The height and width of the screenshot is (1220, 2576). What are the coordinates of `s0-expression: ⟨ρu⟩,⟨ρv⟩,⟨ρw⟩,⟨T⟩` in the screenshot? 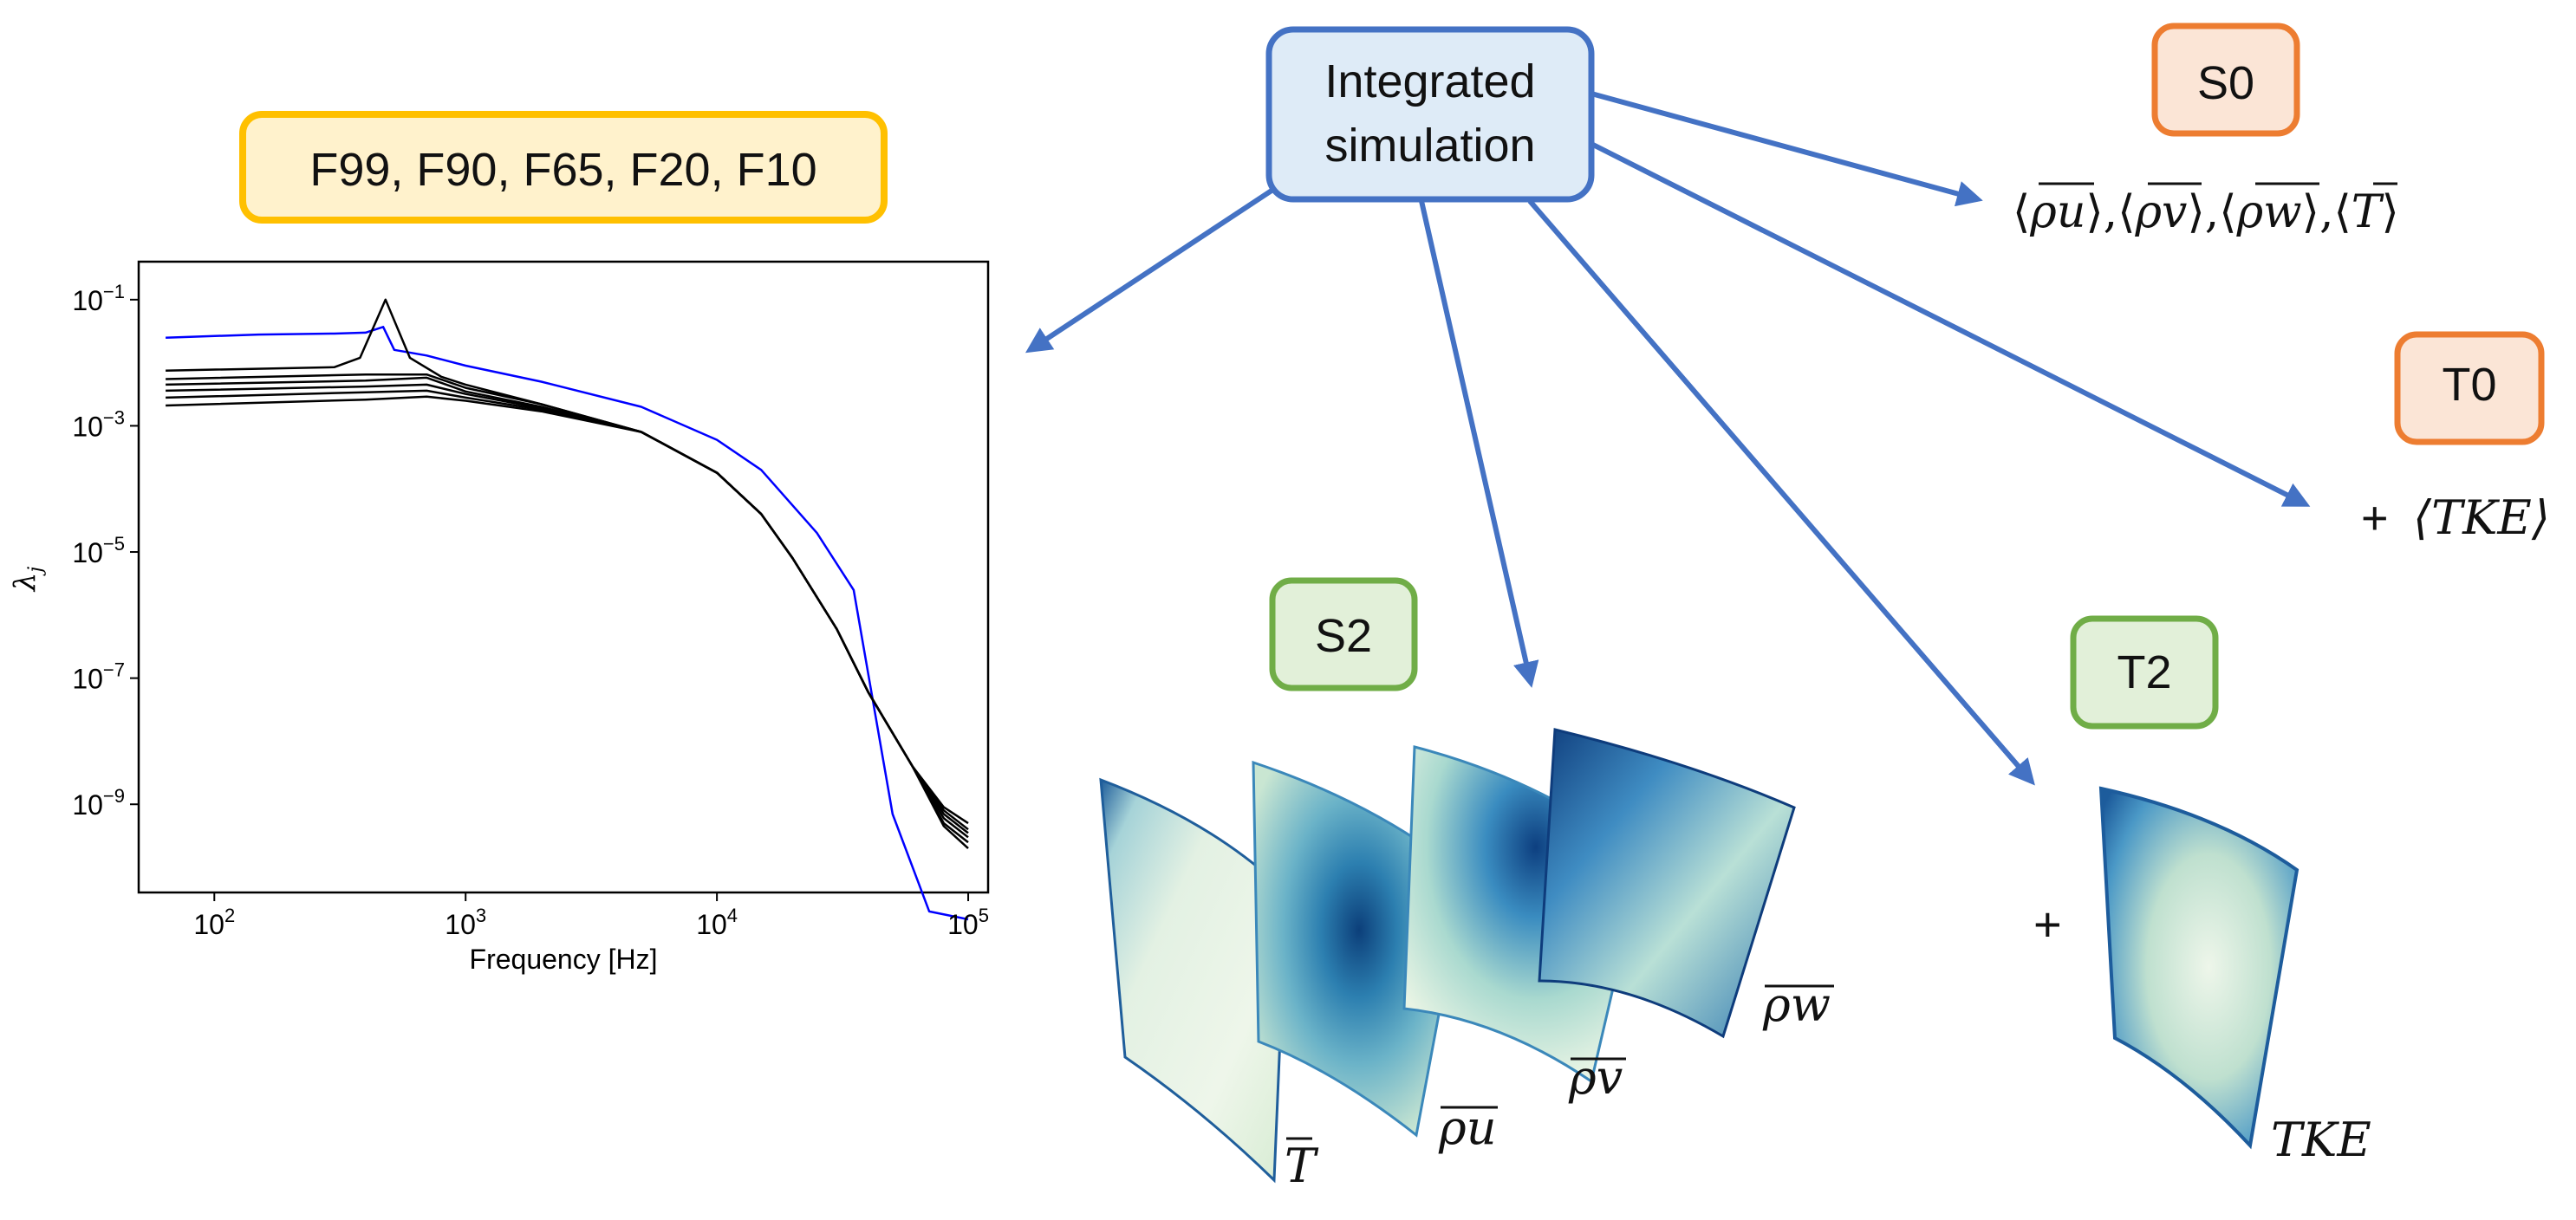 It's located at (2206, 210).